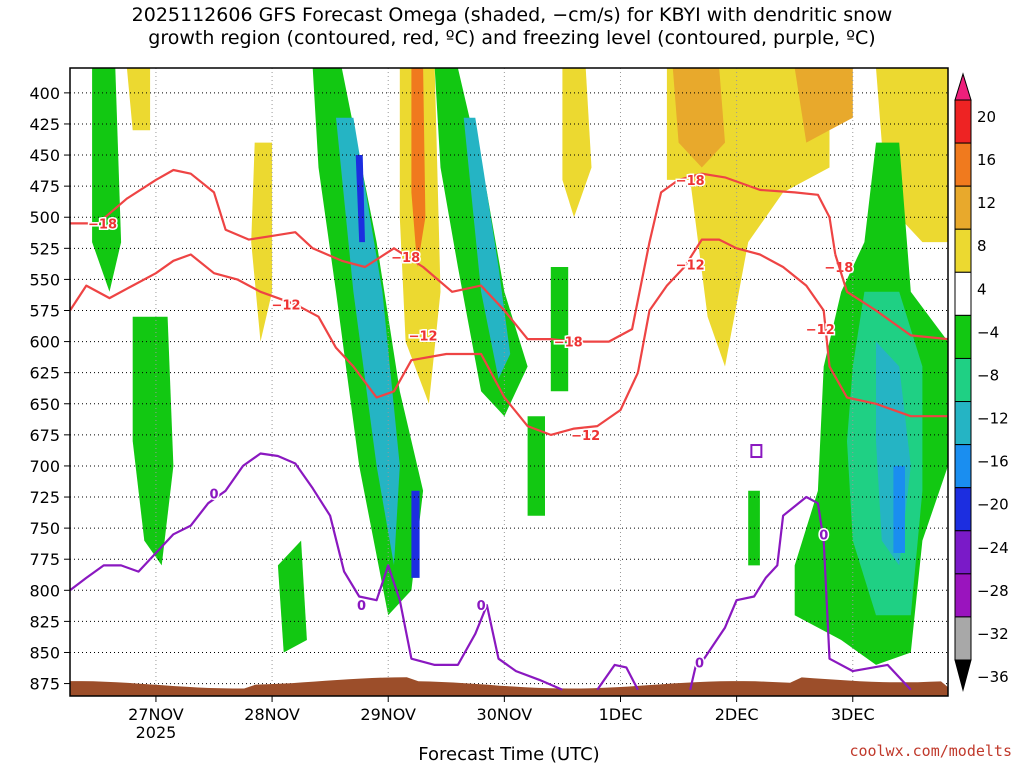  Describe the element at coordinates (316, 571) in the screenshot. I see `freezing-contour` at that location.